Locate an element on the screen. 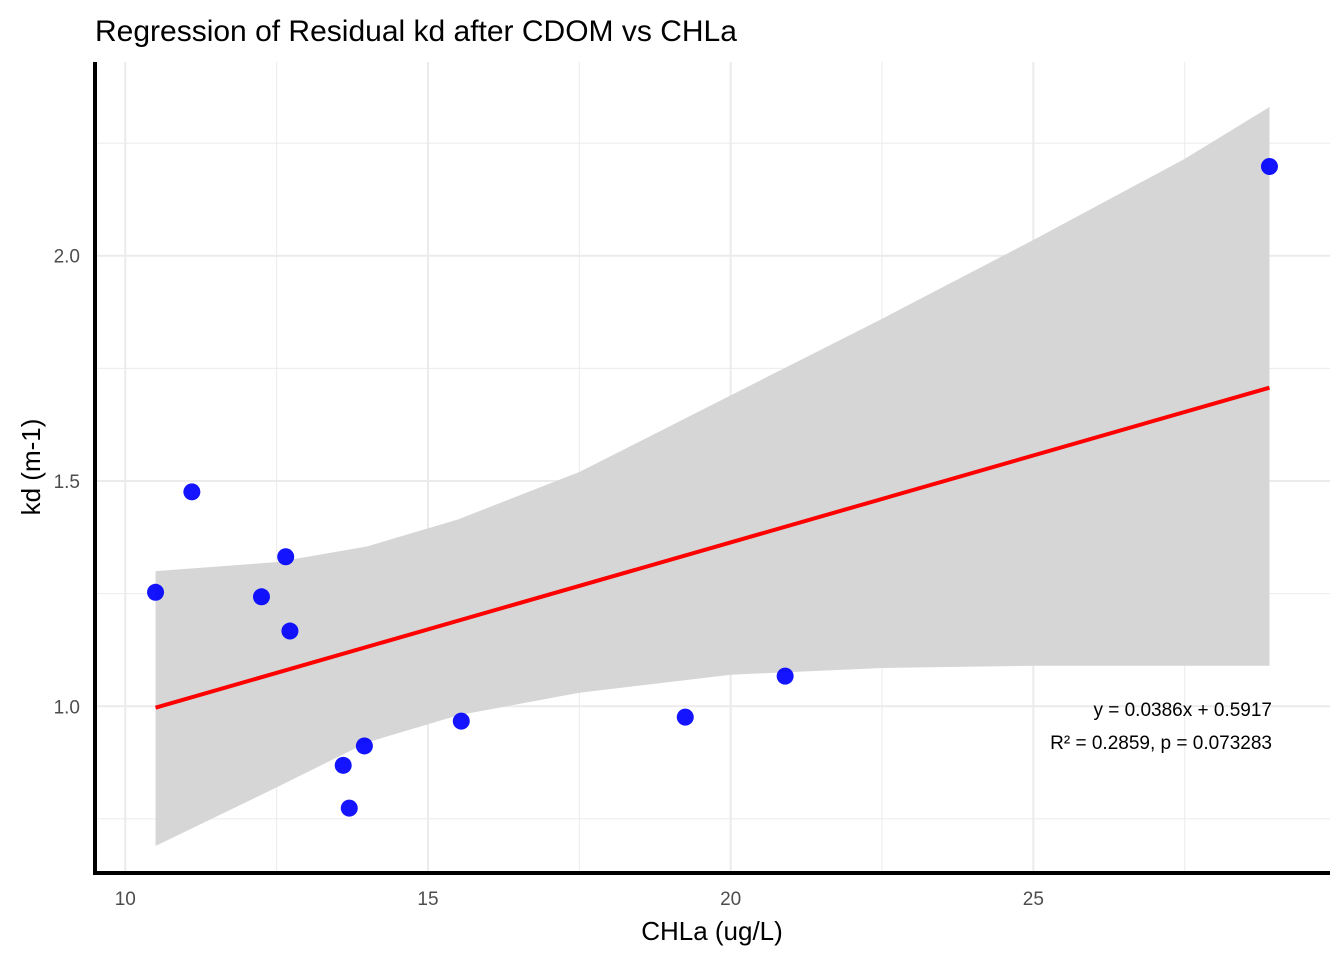  r-squared-p-value-label: R² = 0.2859, p = 0.073283 is located at coordinates (1161, 743).